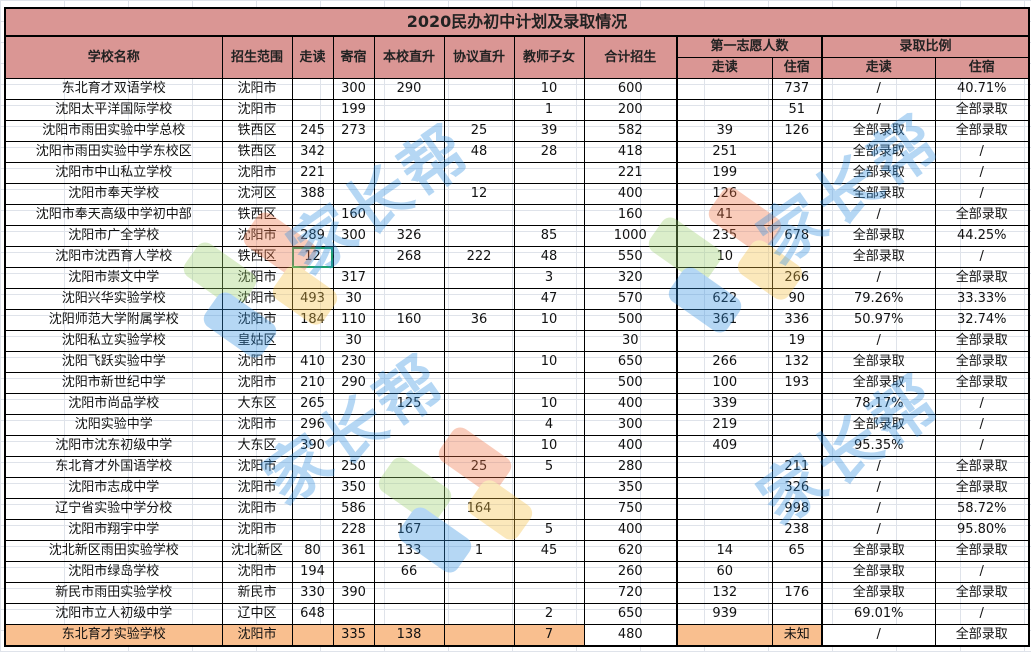 The height and width of the screenshot is (652, 1031). What do you see at coordinates (312, 194) in the screenshot?
I see `cell-day: 388` at bounding box center [312, 194].